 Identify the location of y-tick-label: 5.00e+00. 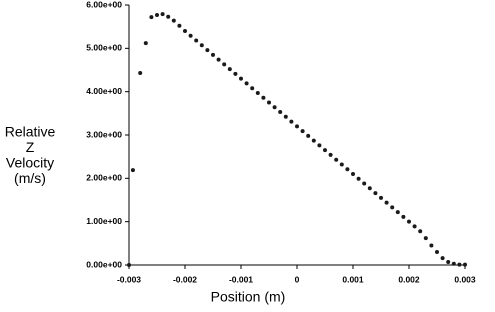
(104, 48).